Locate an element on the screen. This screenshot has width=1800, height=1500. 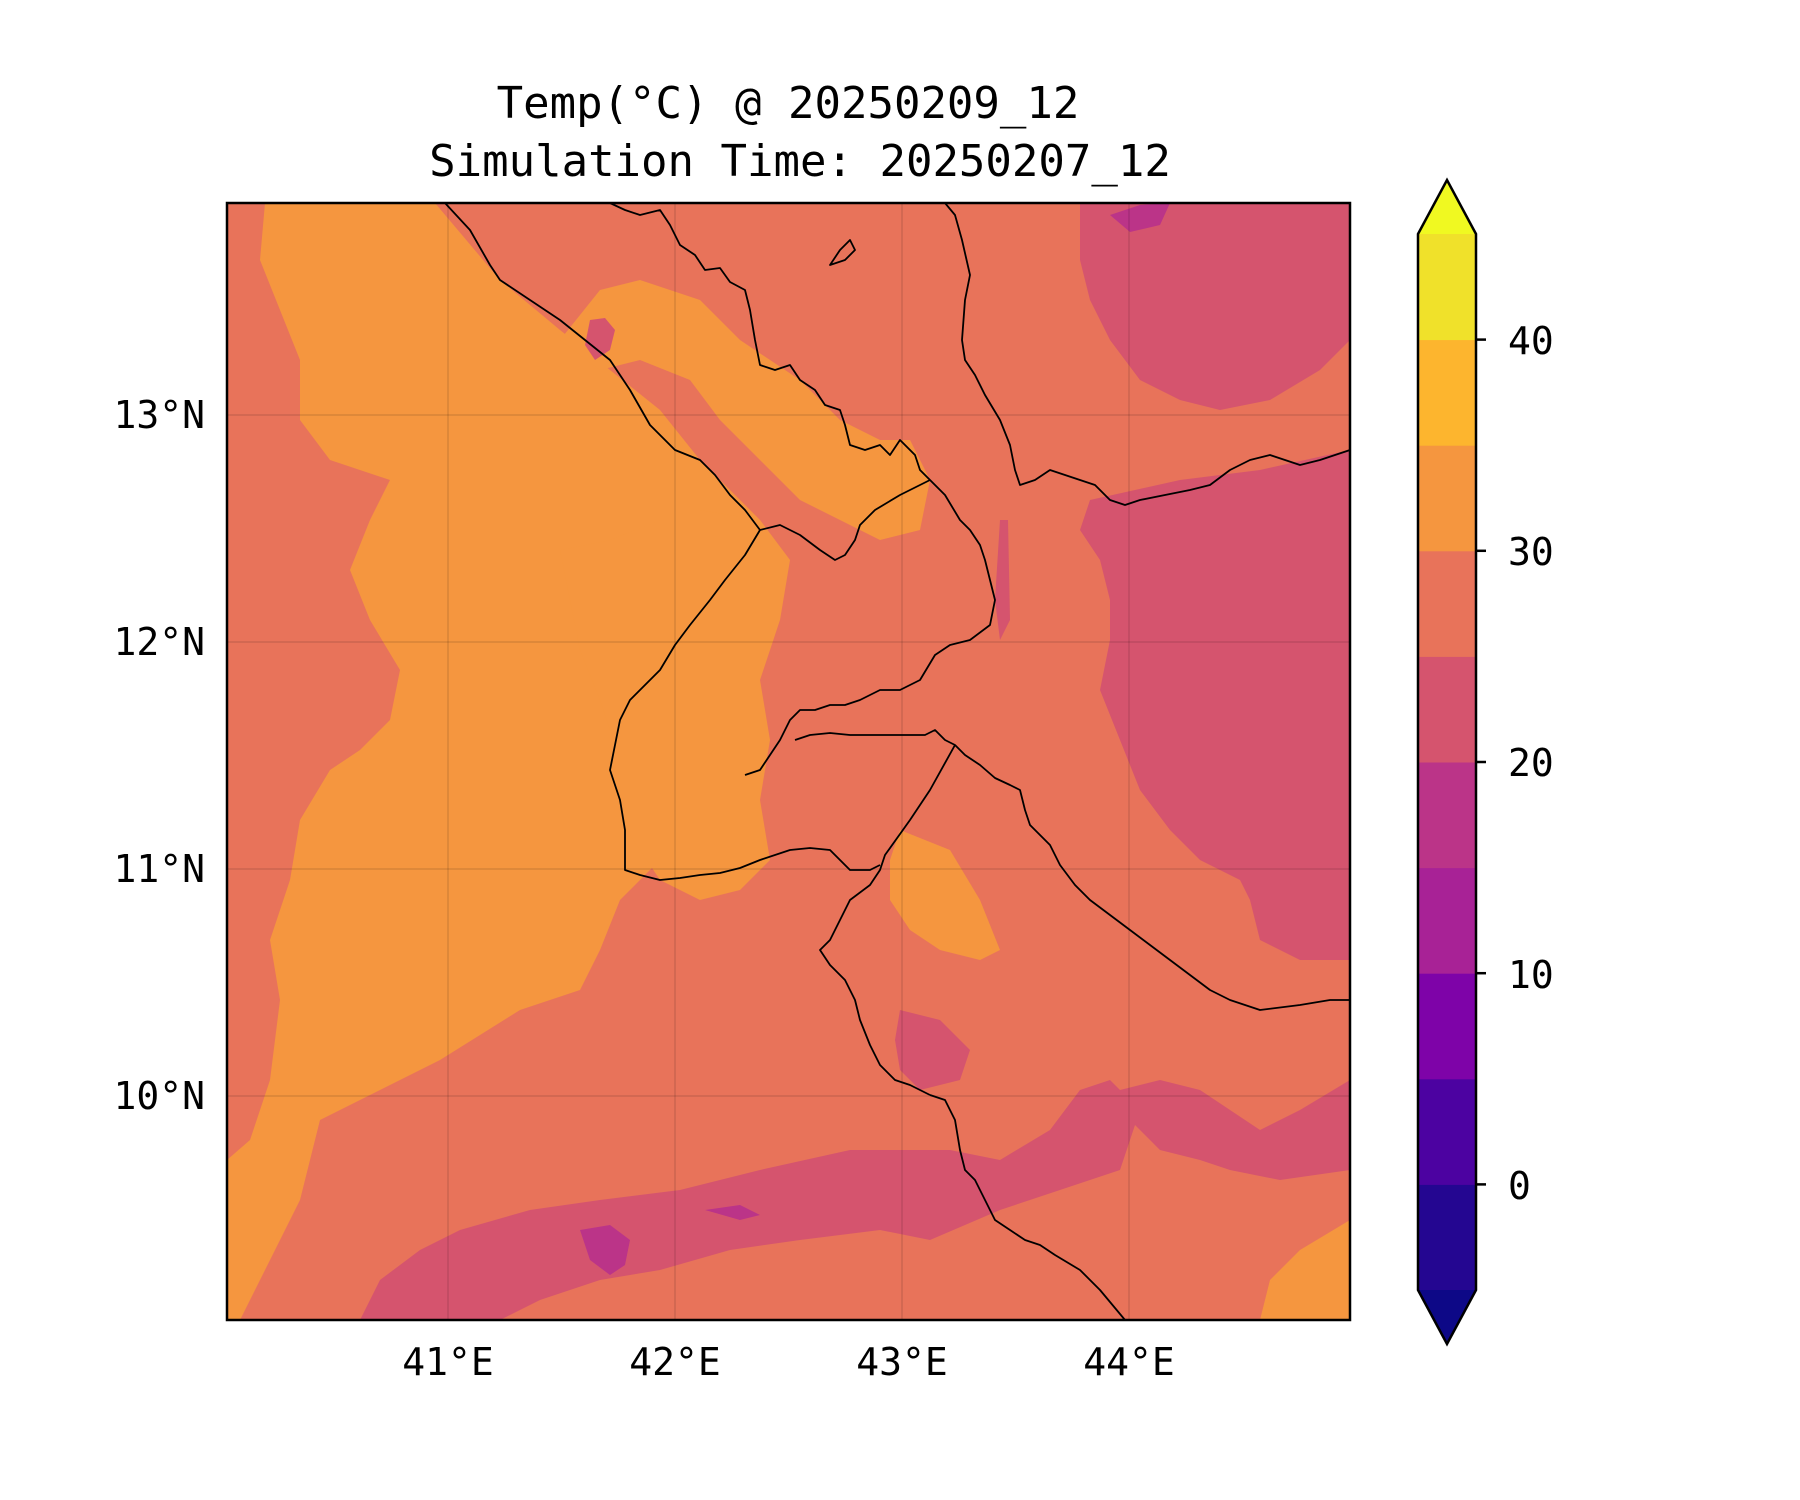
temp-band-20-25-south is located at coordinates (750, 1200).